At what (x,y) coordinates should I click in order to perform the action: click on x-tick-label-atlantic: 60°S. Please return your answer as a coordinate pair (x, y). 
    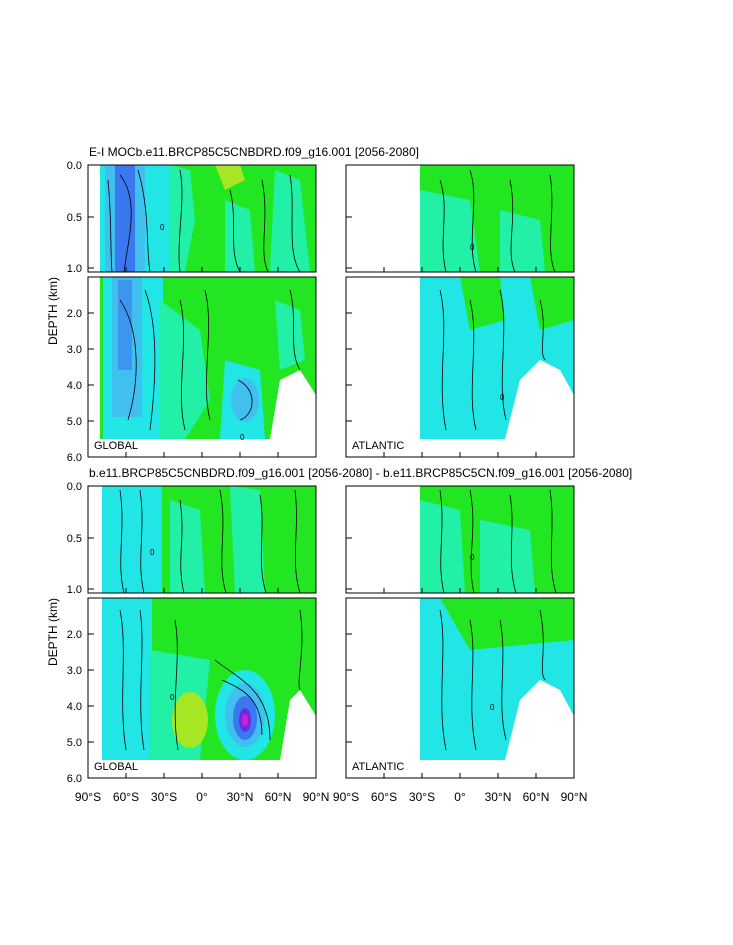
    Looking at the image, I should click on (384, 797).